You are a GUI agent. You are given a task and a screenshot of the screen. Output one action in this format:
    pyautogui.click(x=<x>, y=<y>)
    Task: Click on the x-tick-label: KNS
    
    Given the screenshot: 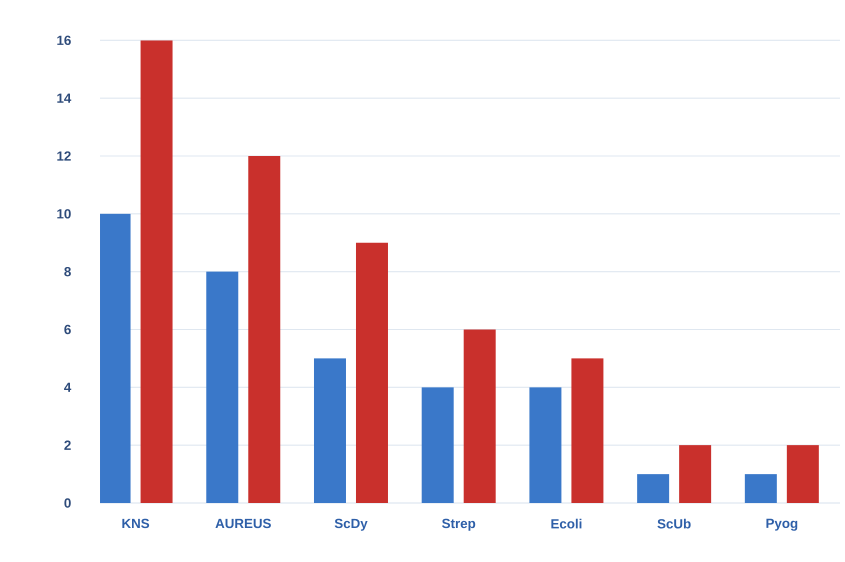 What is the action you would take?
    pyautogui.click(x=136, y=523)
    